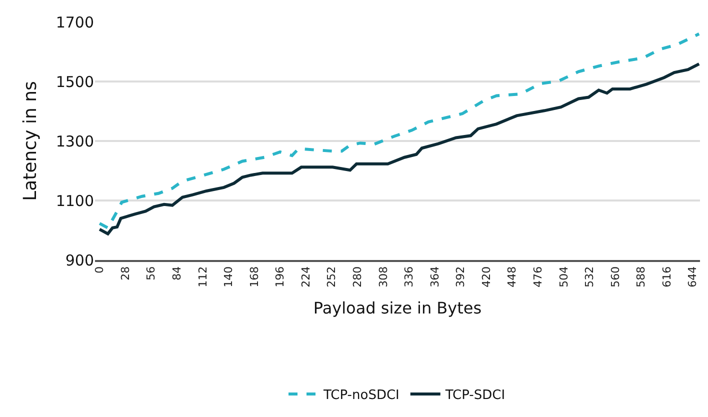  I want to click on y-axis-title: Latency in ns, so click(31, 141).